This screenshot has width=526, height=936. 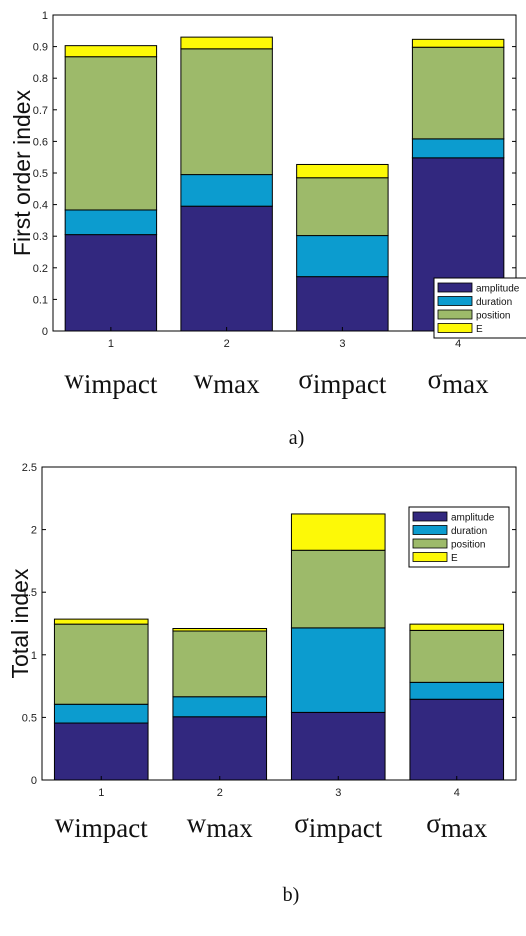 I want to click on legend-label-duration: duration, so click(x=469, y=531).